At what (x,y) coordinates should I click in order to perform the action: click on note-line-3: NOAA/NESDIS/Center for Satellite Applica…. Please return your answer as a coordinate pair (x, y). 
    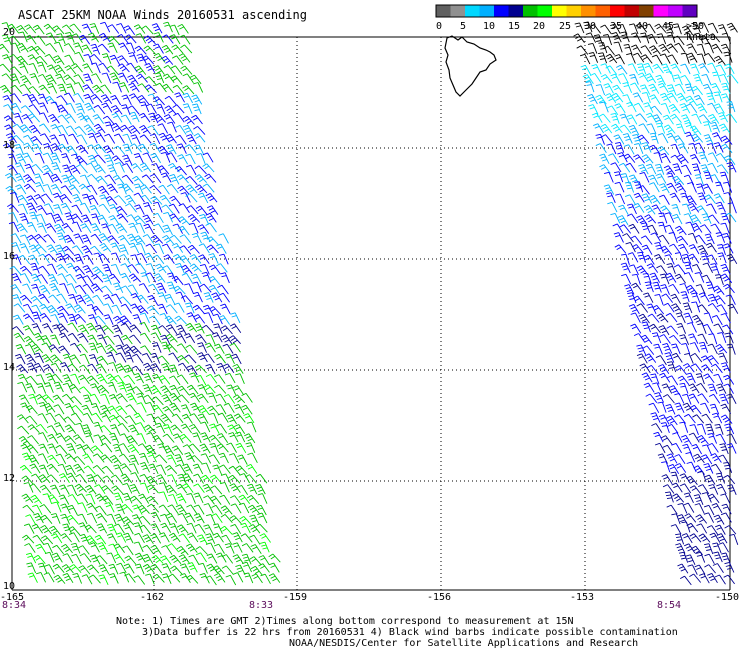
    Looking at the image, I should click on (464, 643).